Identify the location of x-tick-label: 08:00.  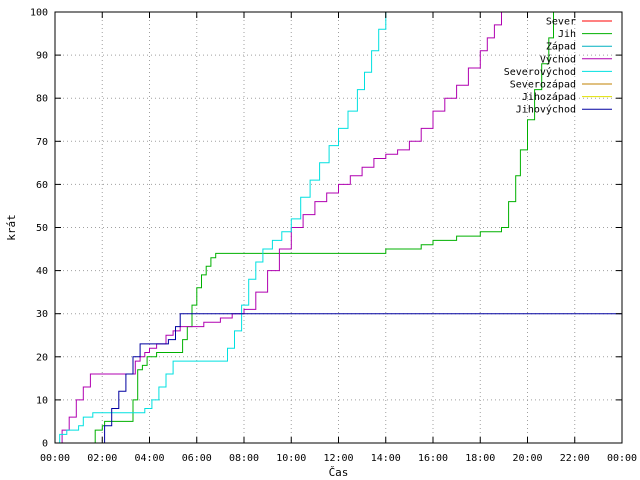
(244, 458).